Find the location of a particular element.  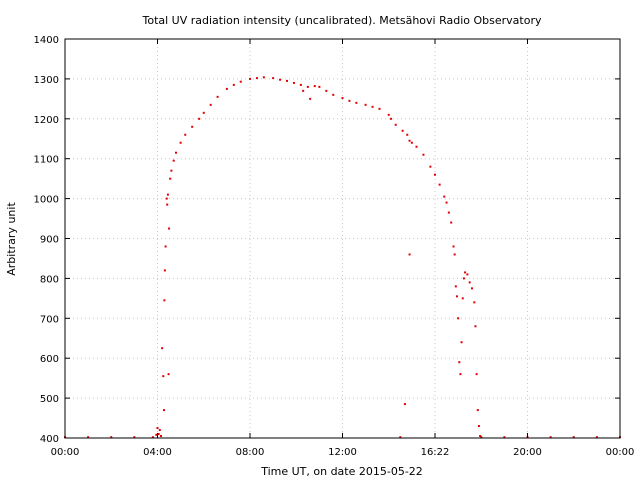

y-tick-label: 900 is located at coordinates (49, 240).